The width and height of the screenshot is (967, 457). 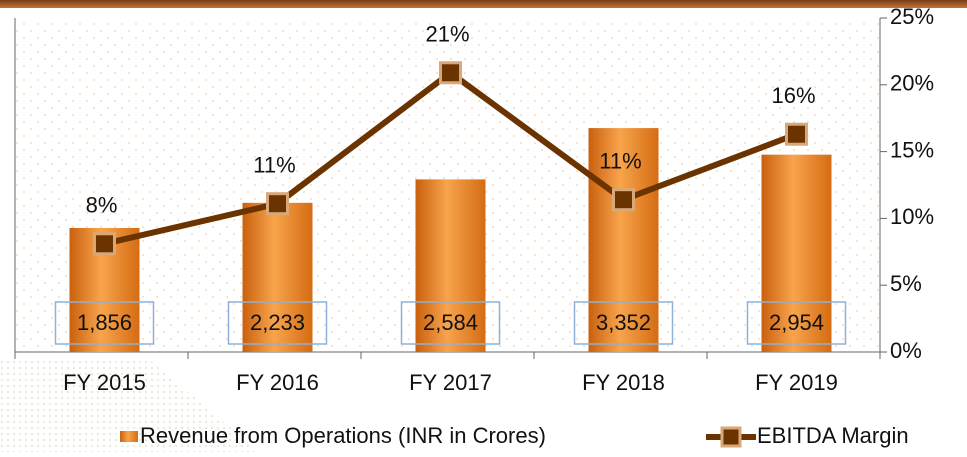 What do you see at coordinates (104, 382) in the screenshot?
I see `x-tick-label: FY 2015` at bounding box center [104, 382].